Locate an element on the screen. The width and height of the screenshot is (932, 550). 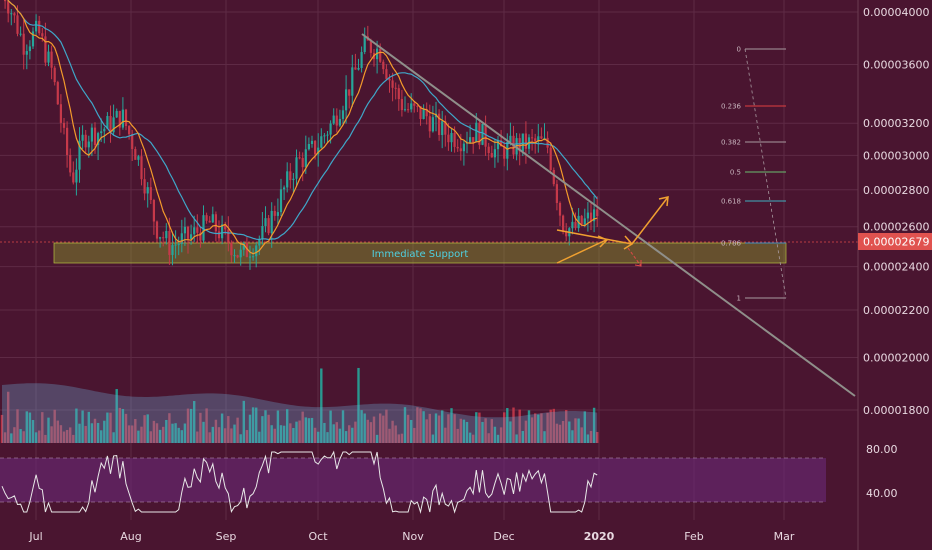
projection-arrows is located at coordinates (612, 231).